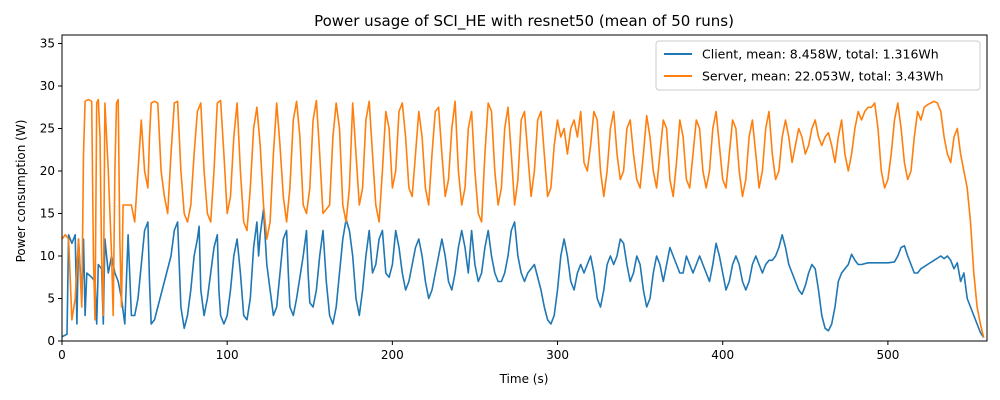 This screenshot has width=1000, height=400. What do you see at coordinates (21, 191) in the screenshot?
I see `y-axis-label: Power consumption (W)` at bounding box center [21, 191].